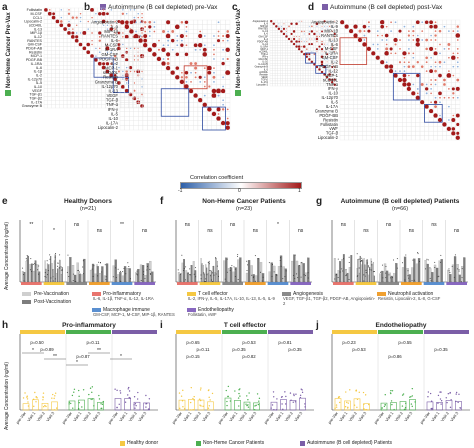 The width and height of the screenshot is (474, 448). I want to click on x-tick-label: Visit 2, so click(445, 416).